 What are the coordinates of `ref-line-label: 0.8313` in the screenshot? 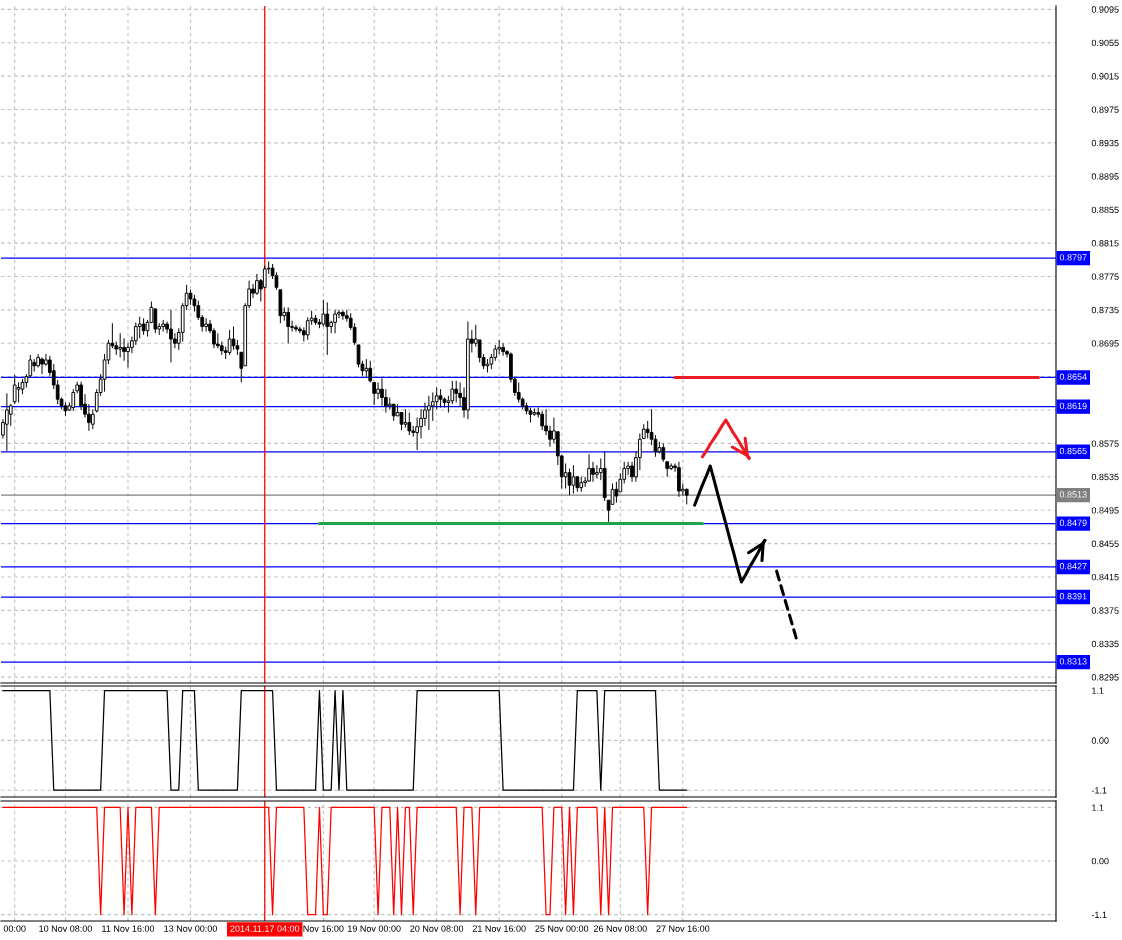 It's located at (1073, 661).